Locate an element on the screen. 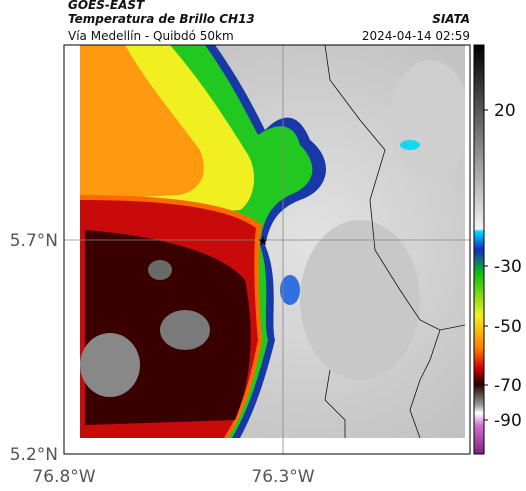  timestamp: 2024-04-14 02:59 is located at coordinates (416, 36).